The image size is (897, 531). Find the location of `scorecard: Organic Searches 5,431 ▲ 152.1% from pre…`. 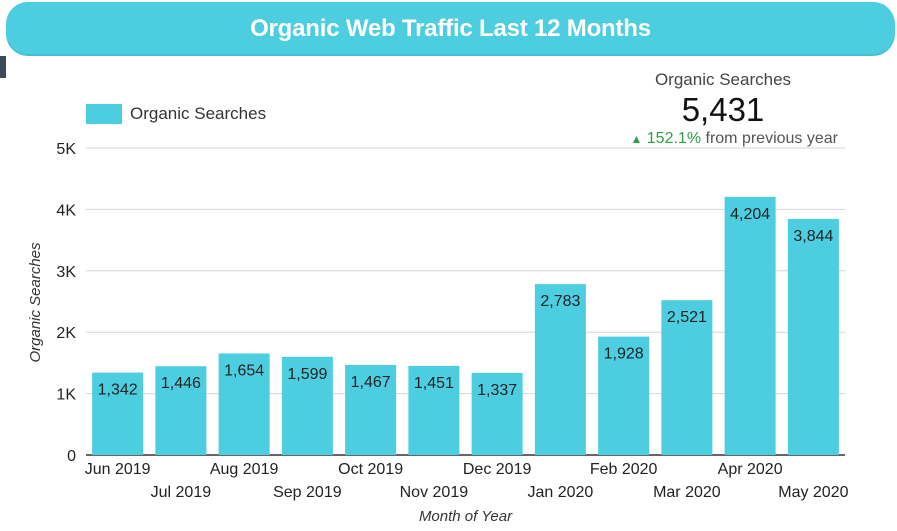

scorecard: Organic Searches 5,431 ▲ 152.1% from pre… is located at coordinates (723, 109).